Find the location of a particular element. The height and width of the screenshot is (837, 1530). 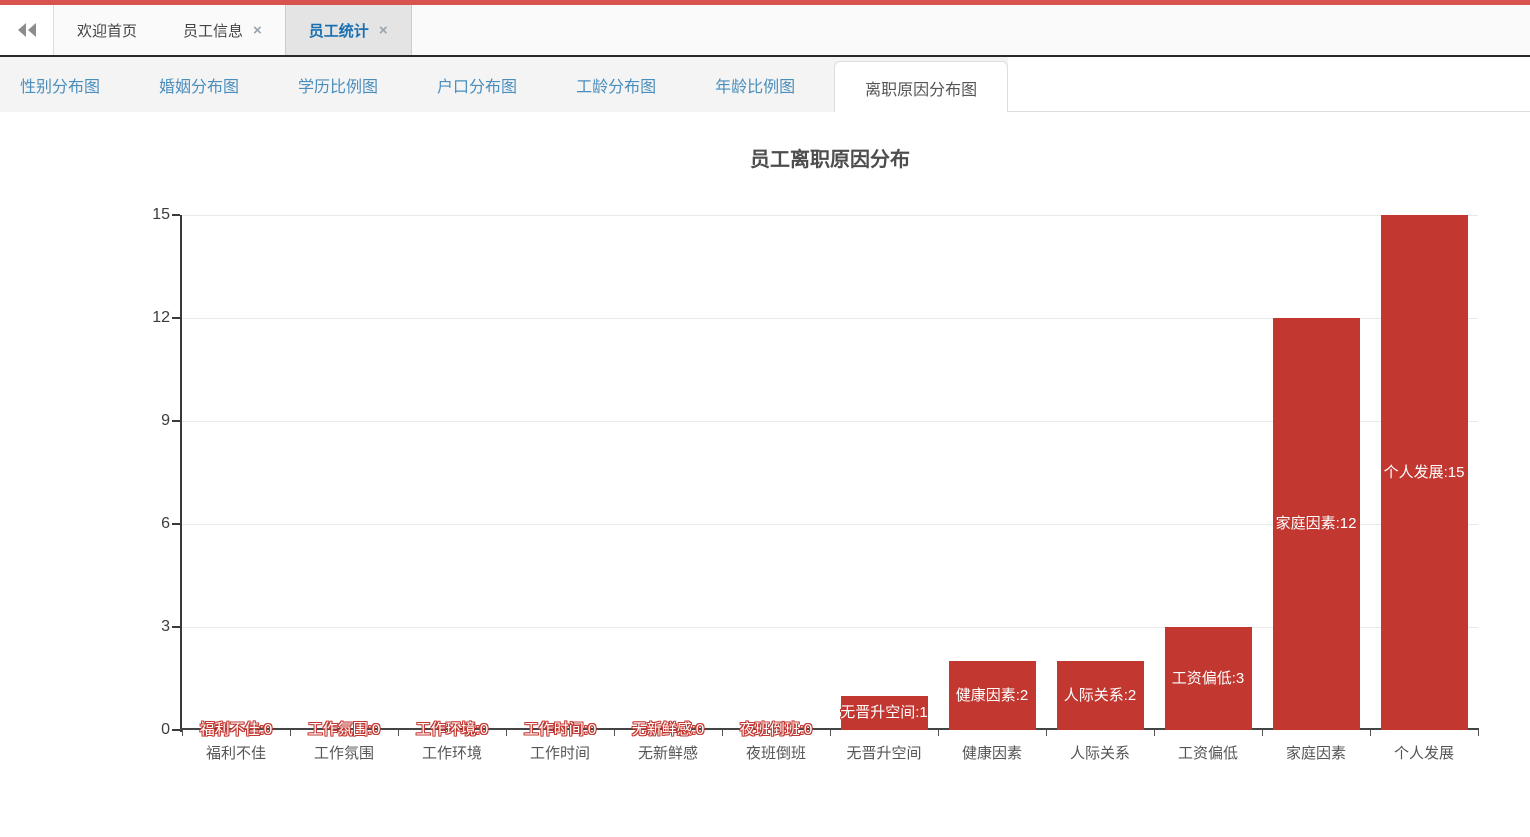

x-category-label: 工作时间 is located at coordinates (559, 753).